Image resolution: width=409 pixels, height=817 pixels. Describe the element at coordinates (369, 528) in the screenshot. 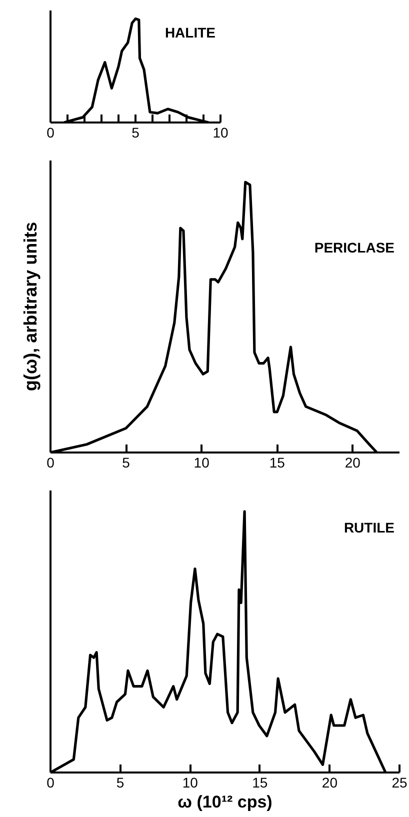

I see `text: RUTILE` at that location.